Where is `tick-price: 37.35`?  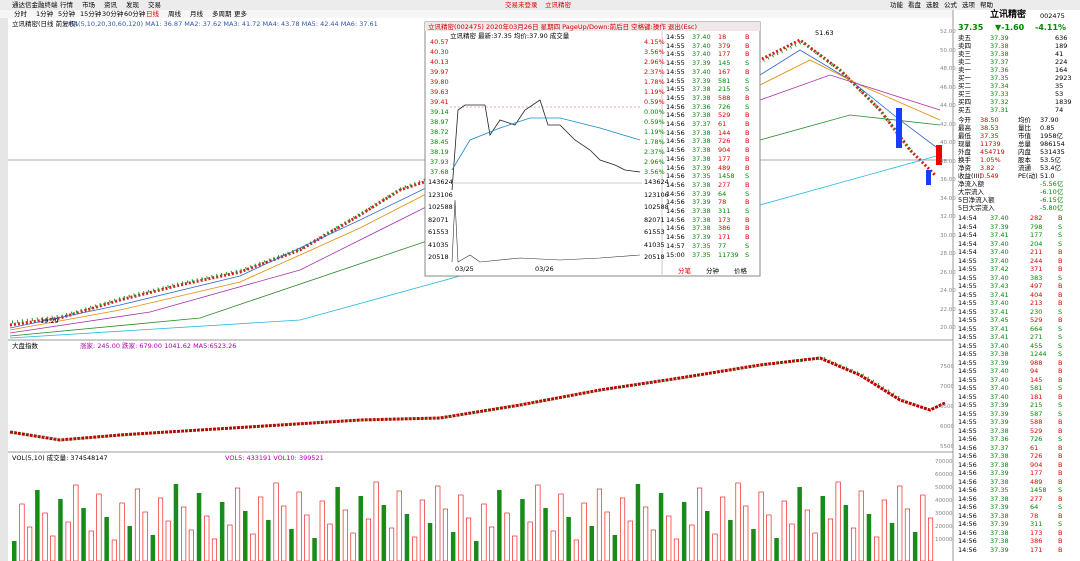
tick-price: 37.35 is located at coordinates (701, 254).